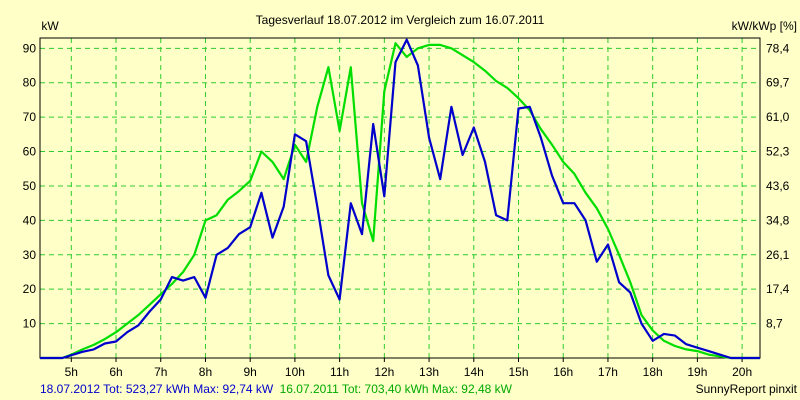 The width and height of the screenshot is (800, 400). What do you see at coordinates (608, 372) in the screenshot?
I see `x-tick-label: 17h` at bounding box center [608, 372].